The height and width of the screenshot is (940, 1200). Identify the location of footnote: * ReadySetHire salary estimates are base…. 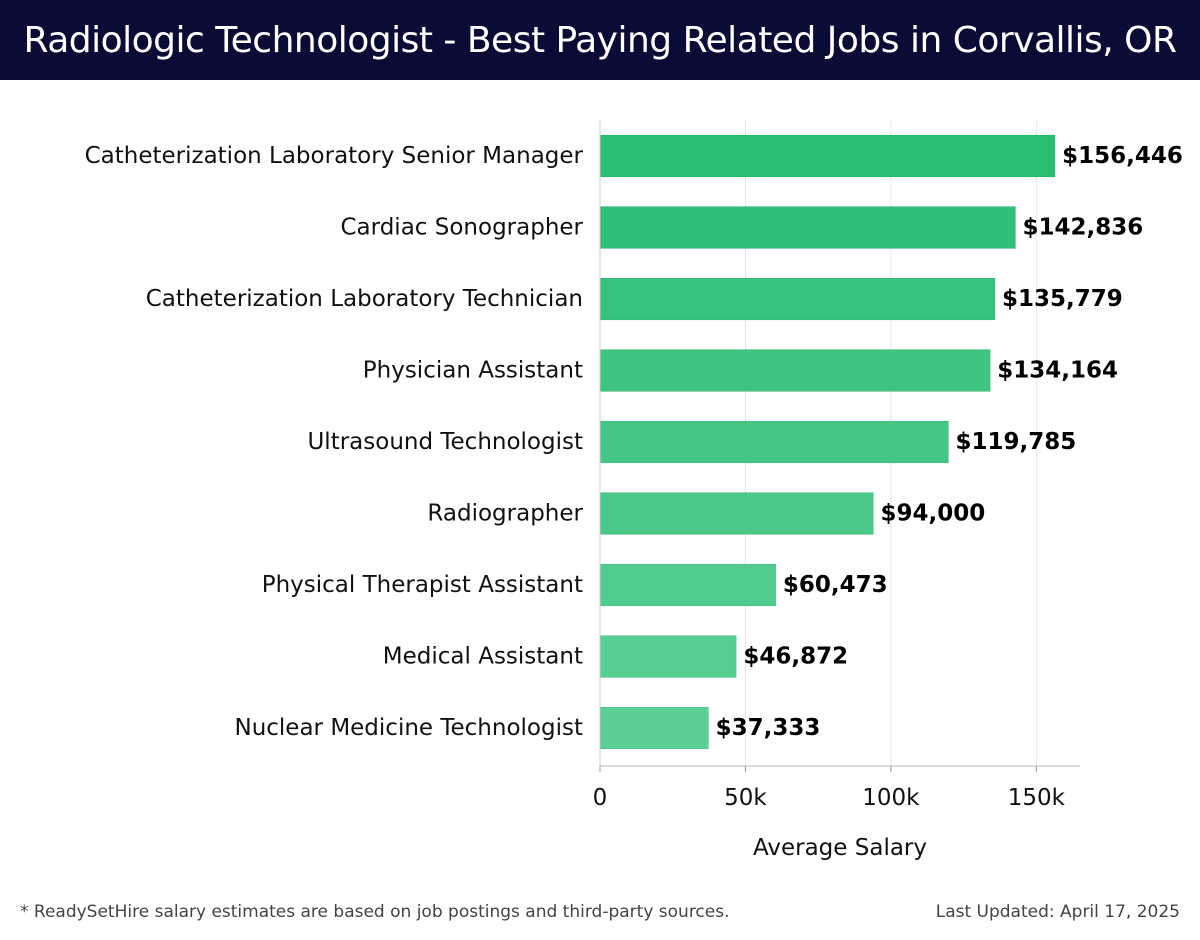
(375, 912).